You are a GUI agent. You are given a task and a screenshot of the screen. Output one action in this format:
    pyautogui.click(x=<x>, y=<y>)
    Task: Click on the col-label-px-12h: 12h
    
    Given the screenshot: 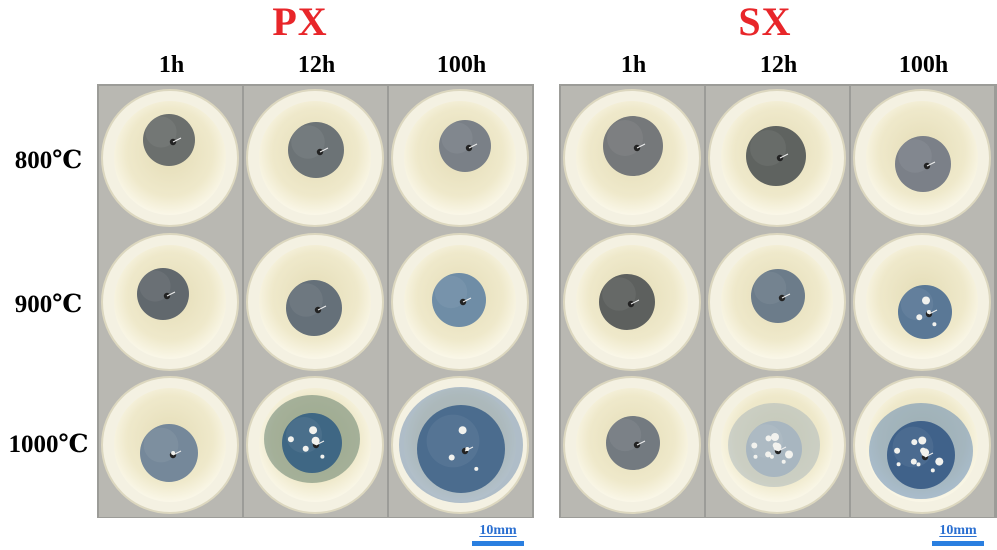 What is the action you would take?
    pyautogui.click(x=316, y=65)
    